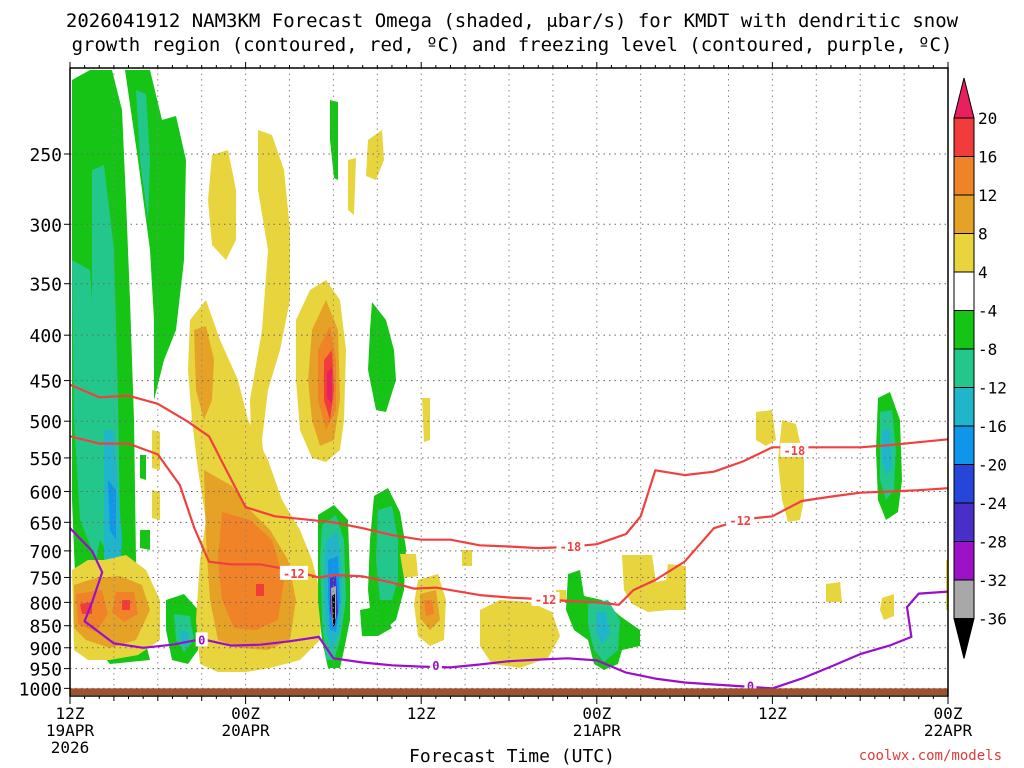 The height and width of the screenshot is (768, 1024). Describe the element at coordinates (948, 713) in the screenshot. I see `x-tick-label-60-0: 00Z` at that location.